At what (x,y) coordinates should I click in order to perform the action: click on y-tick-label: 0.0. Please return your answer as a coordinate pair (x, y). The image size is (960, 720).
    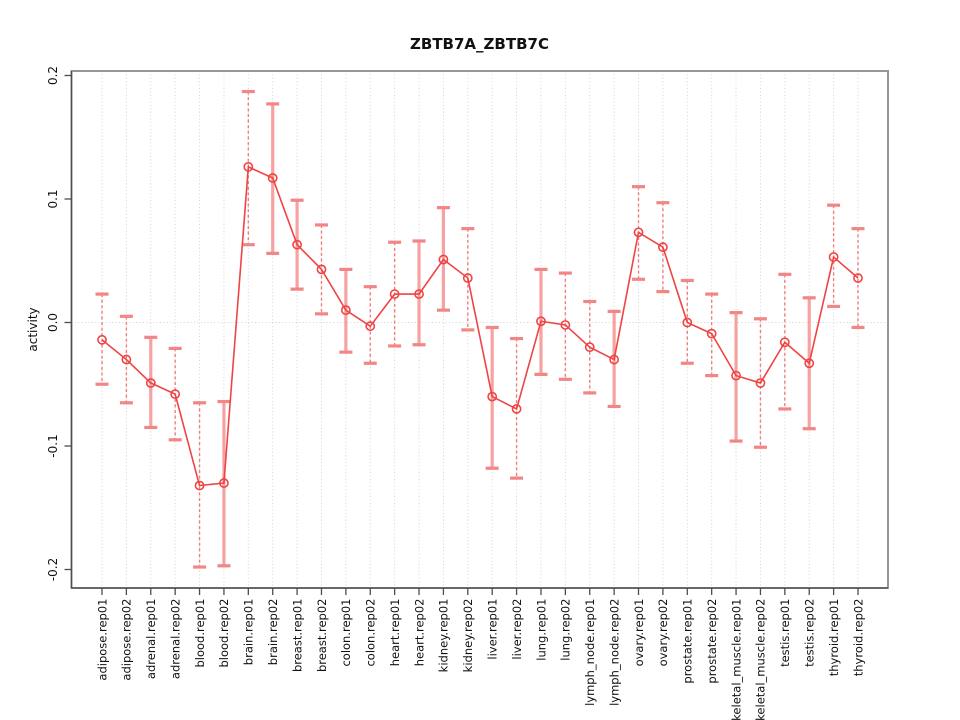
    Looking at the image, I should click on (53, 322).